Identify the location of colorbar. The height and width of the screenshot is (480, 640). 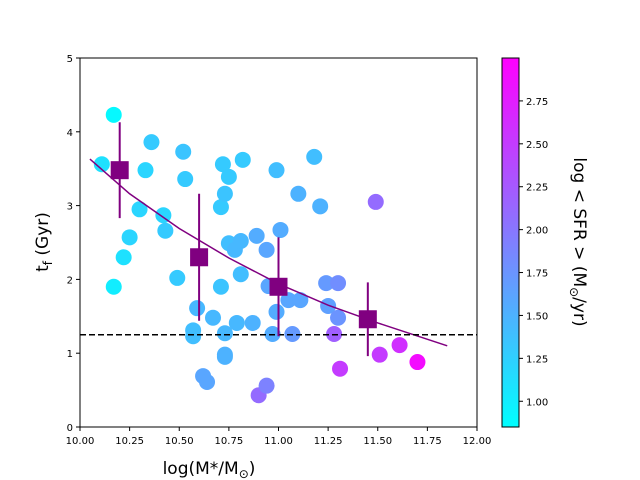
(510, 242).